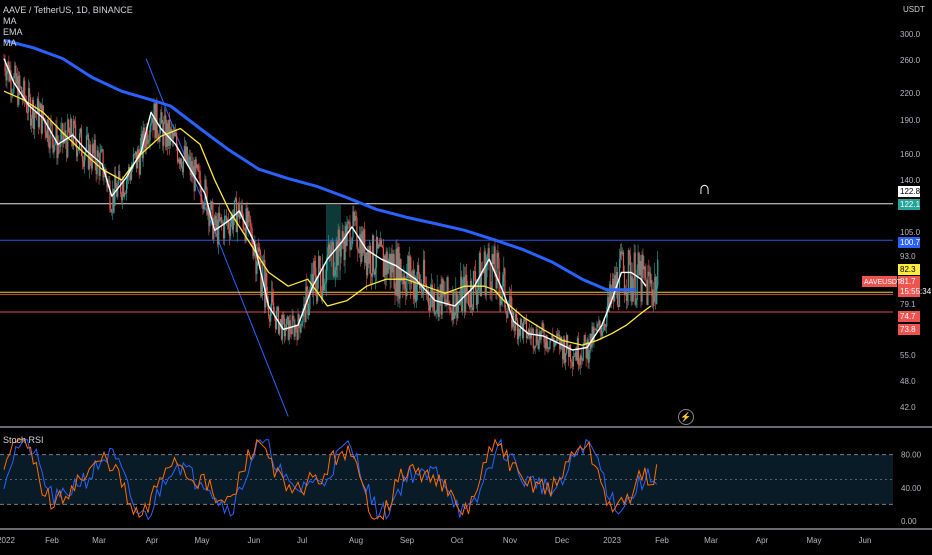 The height and width of the screenshot is (555, 932). I want to click on currency-unit: USDT, so click(914, 9).